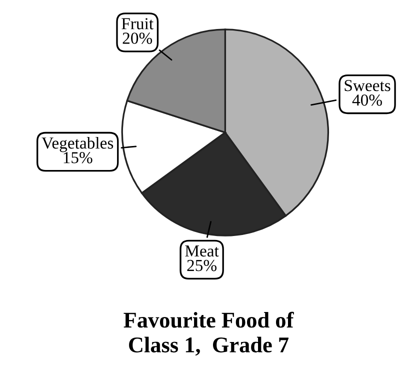  I want to click on data-label: 40%, so click(367, 100).